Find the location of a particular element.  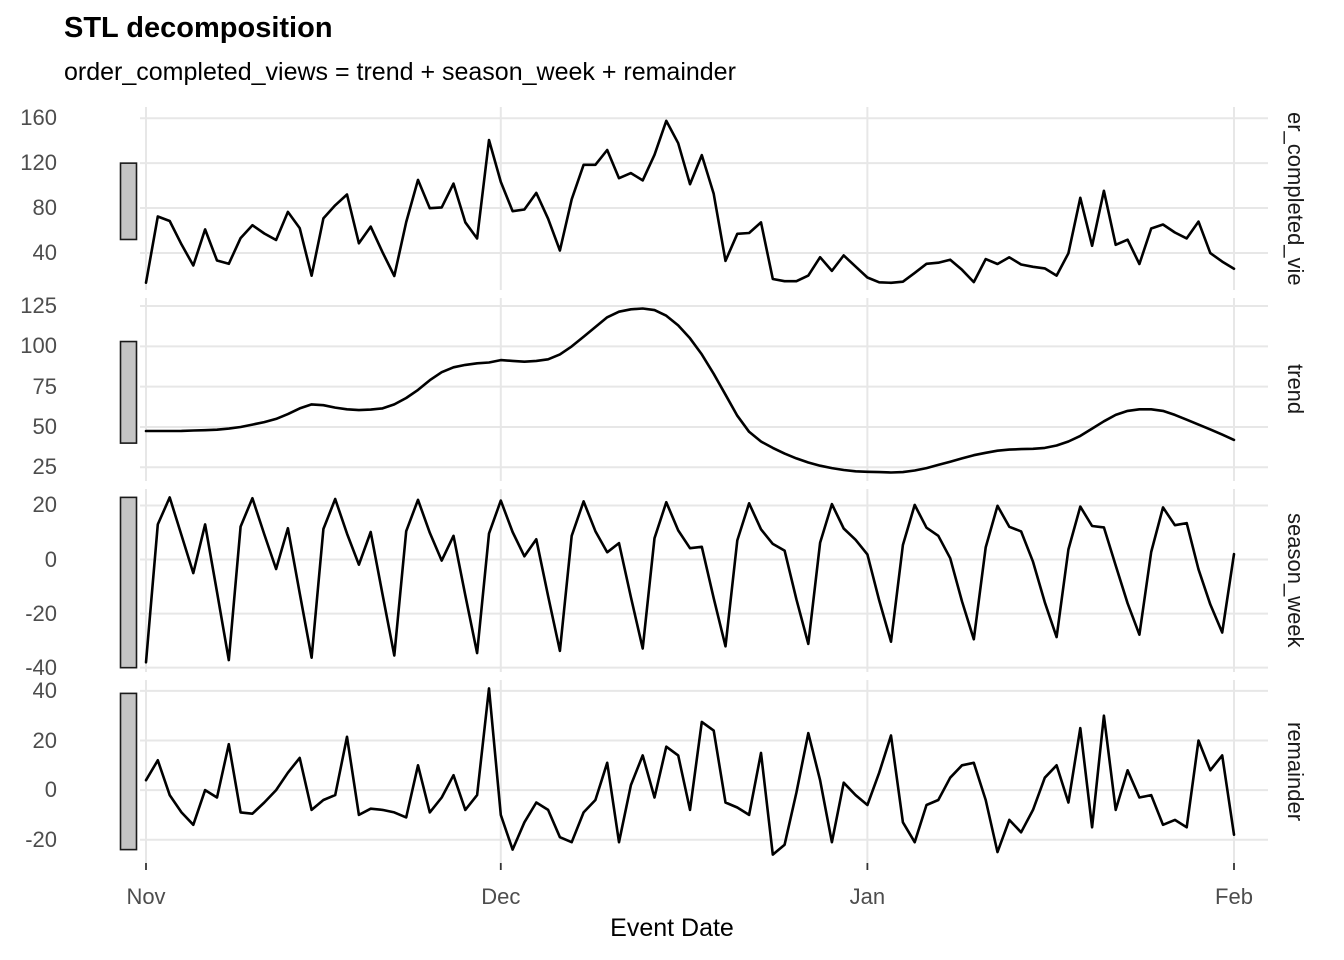

x-tick-label: Nov is located at coordinates (146, 896).